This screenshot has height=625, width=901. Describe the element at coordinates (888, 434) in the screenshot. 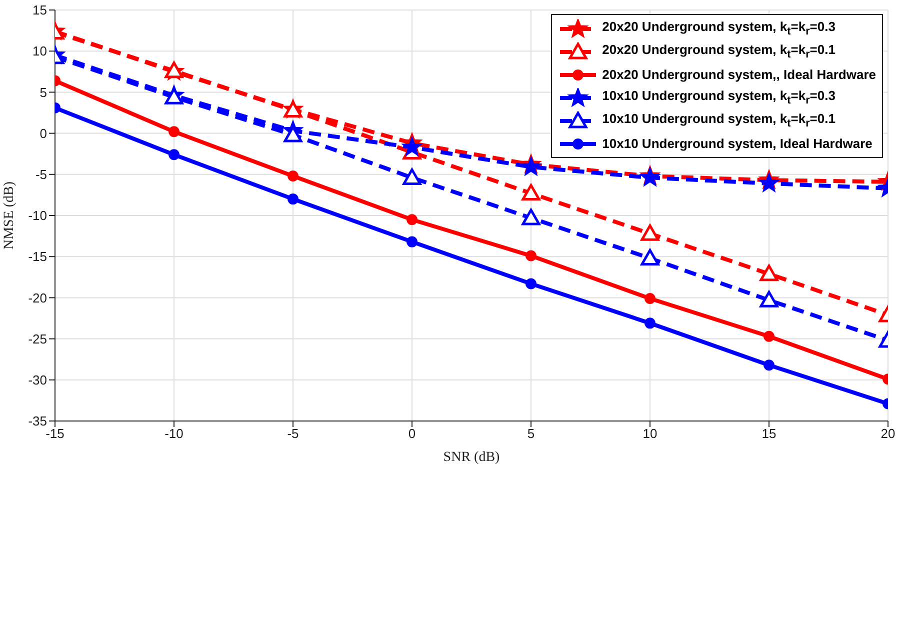

I see `x-tick-label: 20` at that location.